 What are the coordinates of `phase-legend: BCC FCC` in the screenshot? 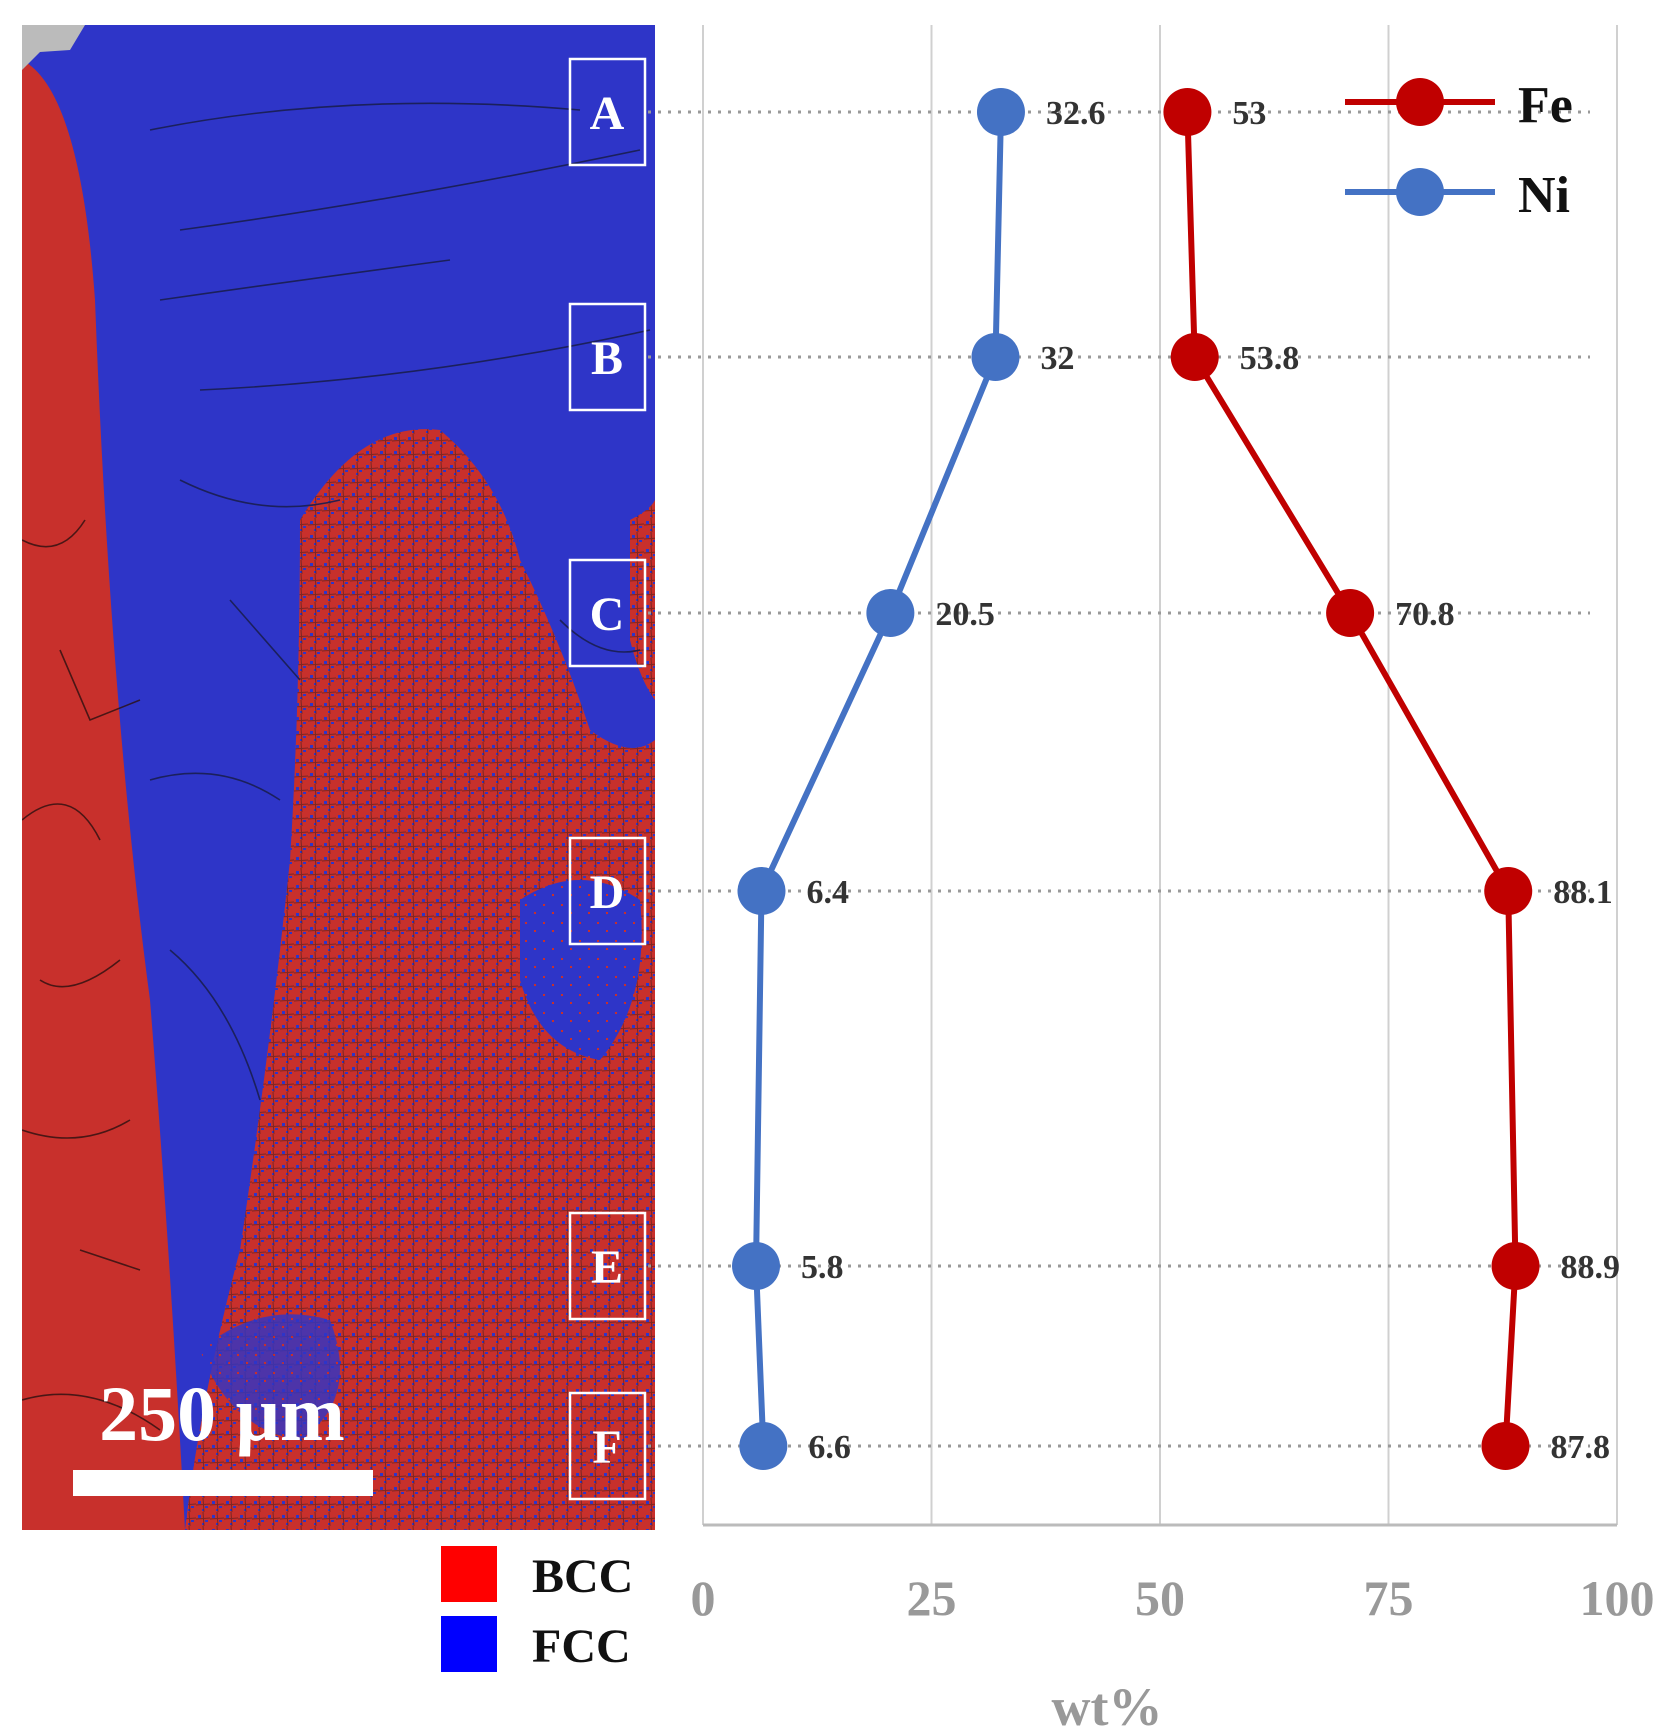 It's located at (537, 1609).